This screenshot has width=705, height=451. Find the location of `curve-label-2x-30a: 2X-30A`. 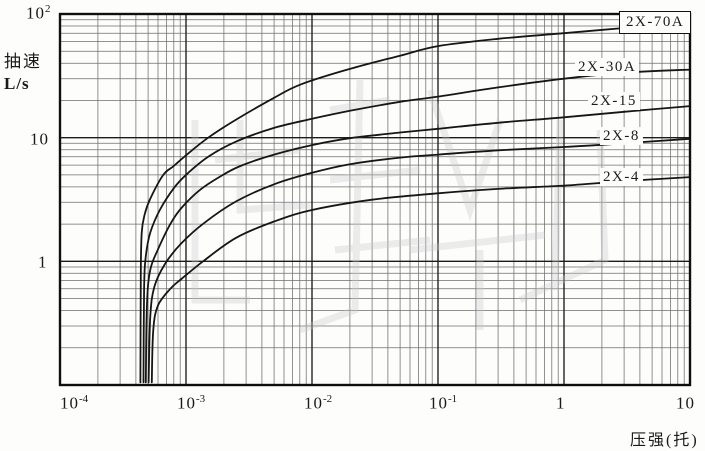

curve-label-2x-30a: 2X-30A is located at coordinates (607, 67).